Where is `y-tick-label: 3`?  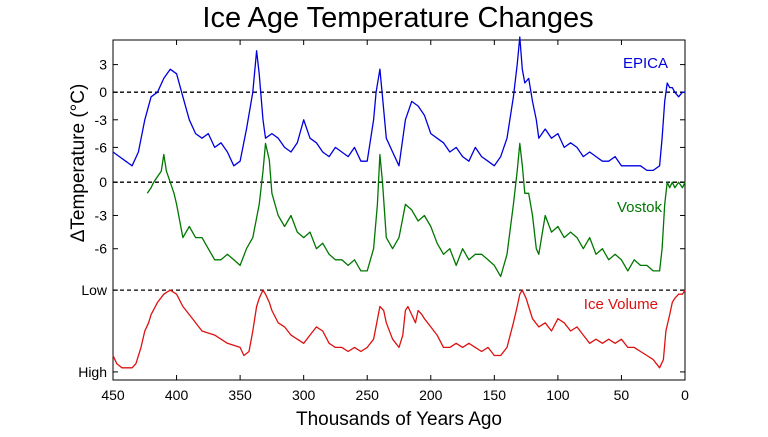 y-tick-label: 3 is located at coordinates (103, 65).